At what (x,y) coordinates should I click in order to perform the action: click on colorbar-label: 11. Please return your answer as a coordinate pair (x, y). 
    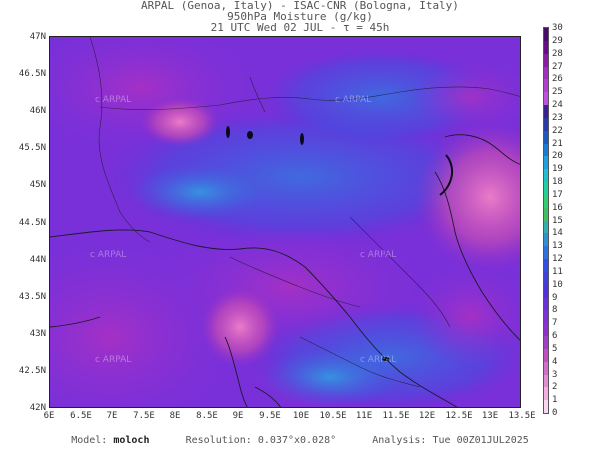
    Looking at the image, I should click on (557, 271).